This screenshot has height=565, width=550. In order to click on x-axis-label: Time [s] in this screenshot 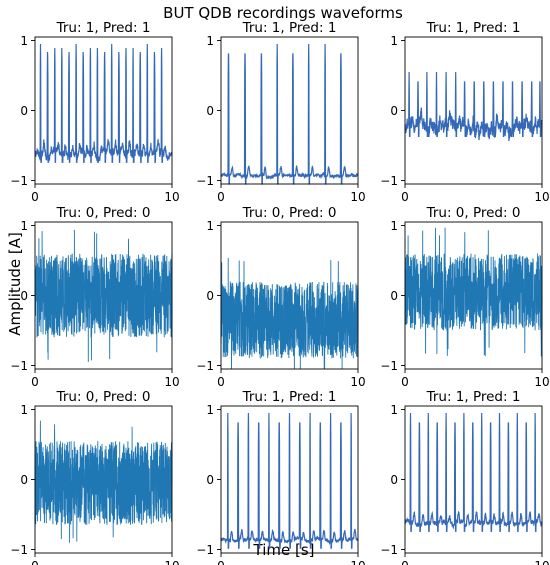, I will do `click(284, 550)`.